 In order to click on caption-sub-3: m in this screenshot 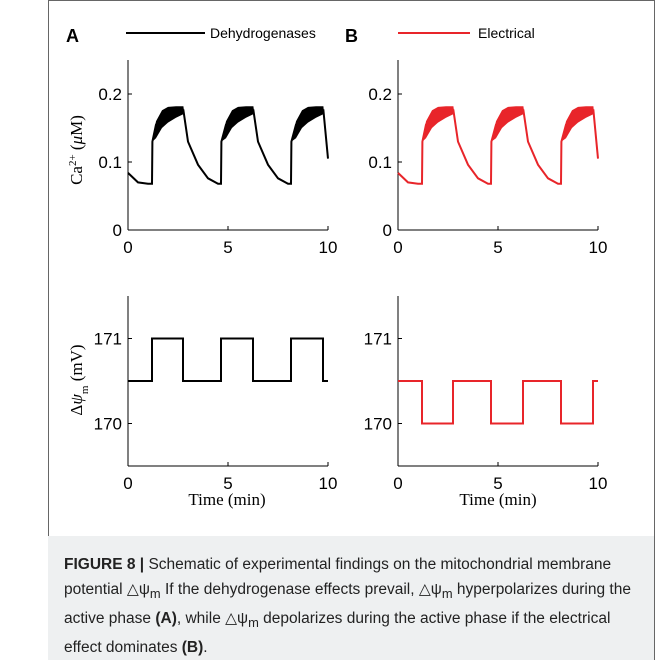, I will do `click(253, 623)`.